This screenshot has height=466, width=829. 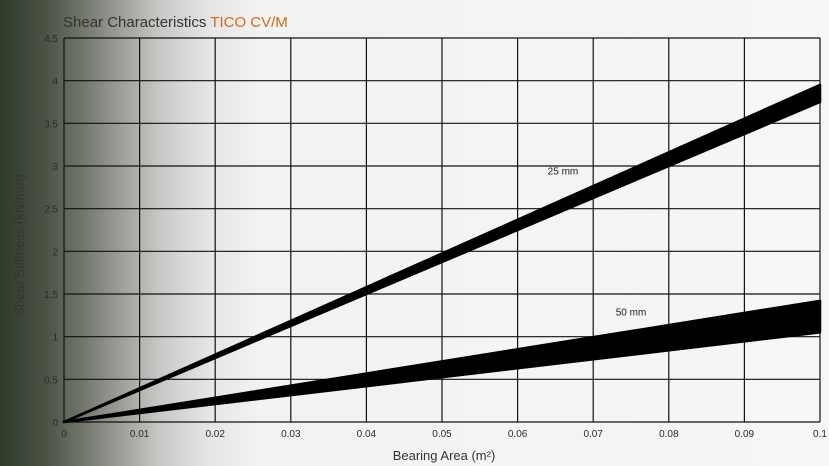 I want to click on chart-subtitle: TICO CV/M, so click(x=249, y=22).